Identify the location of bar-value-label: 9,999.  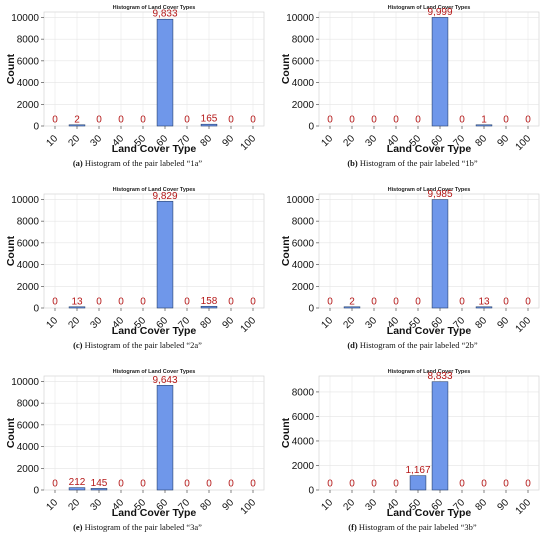
(439, 12).